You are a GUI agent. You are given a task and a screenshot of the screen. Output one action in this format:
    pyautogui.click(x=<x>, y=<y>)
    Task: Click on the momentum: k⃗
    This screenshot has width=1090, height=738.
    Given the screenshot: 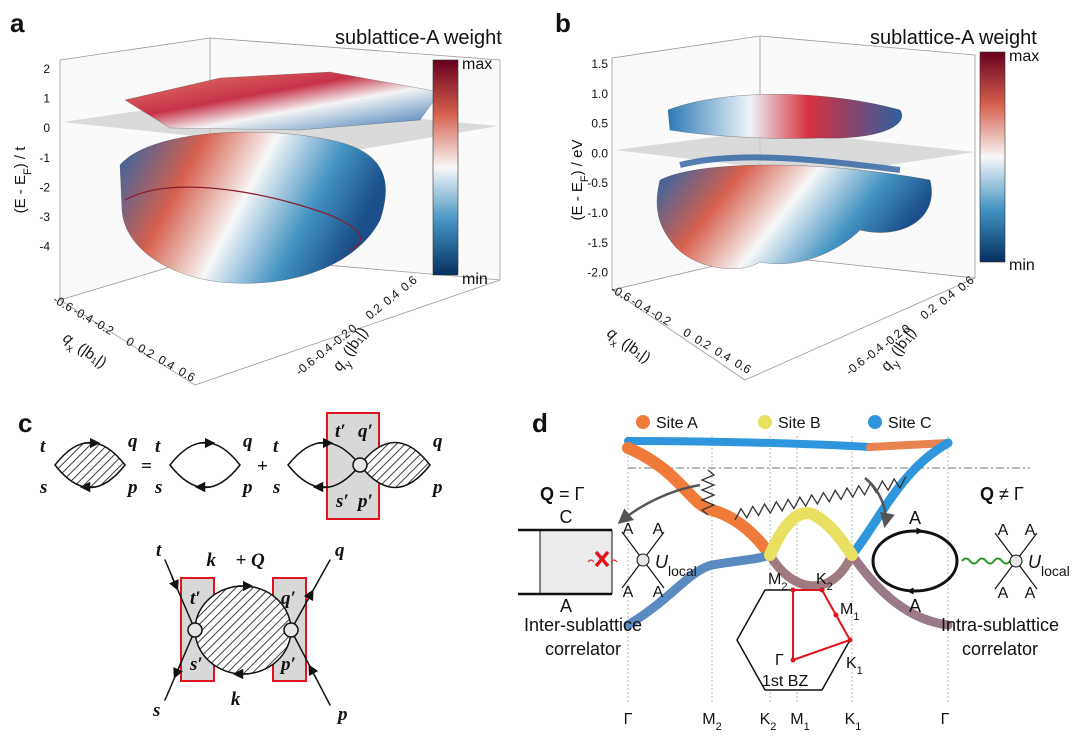 What is the action you would take?
    pyautogui.click(x=243, y=699)
    